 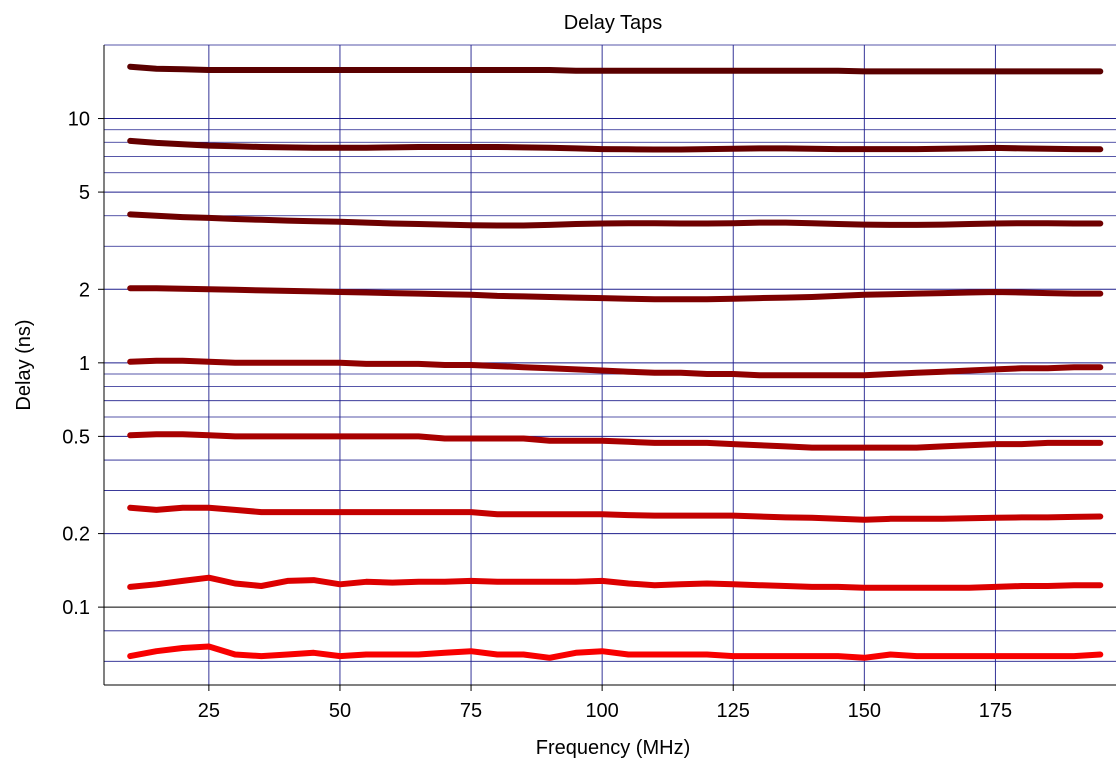 I want to click on x-tick-label: 150, so click(x=864, y=711).